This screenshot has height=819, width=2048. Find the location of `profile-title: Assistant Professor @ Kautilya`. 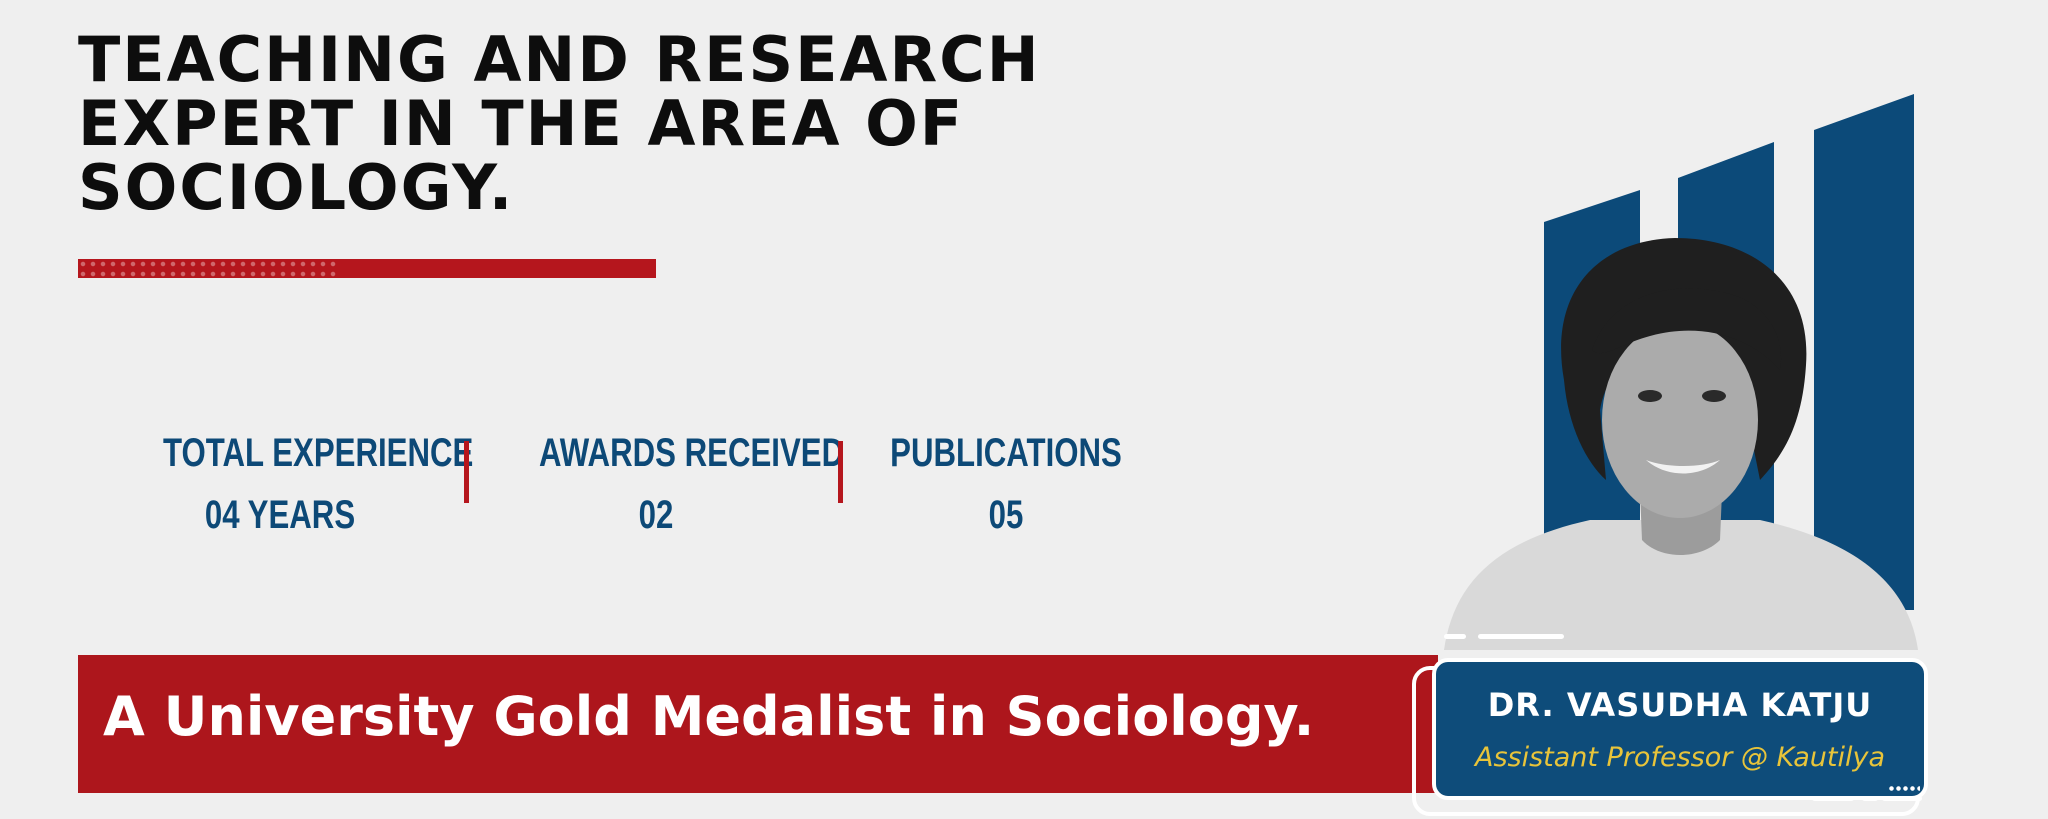

profile-title: Assistant Professor @ Kautilya is located at coordinates (1680, 757).